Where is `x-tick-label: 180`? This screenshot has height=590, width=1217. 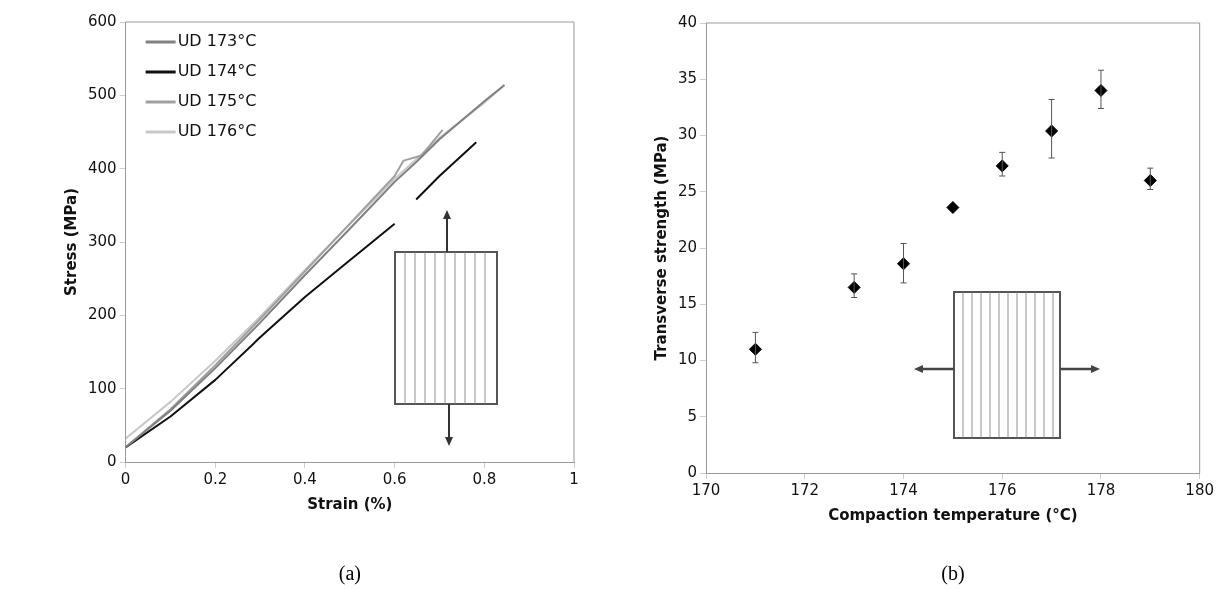 x-tick-label: 180 is located at coordinates (1200, 489).